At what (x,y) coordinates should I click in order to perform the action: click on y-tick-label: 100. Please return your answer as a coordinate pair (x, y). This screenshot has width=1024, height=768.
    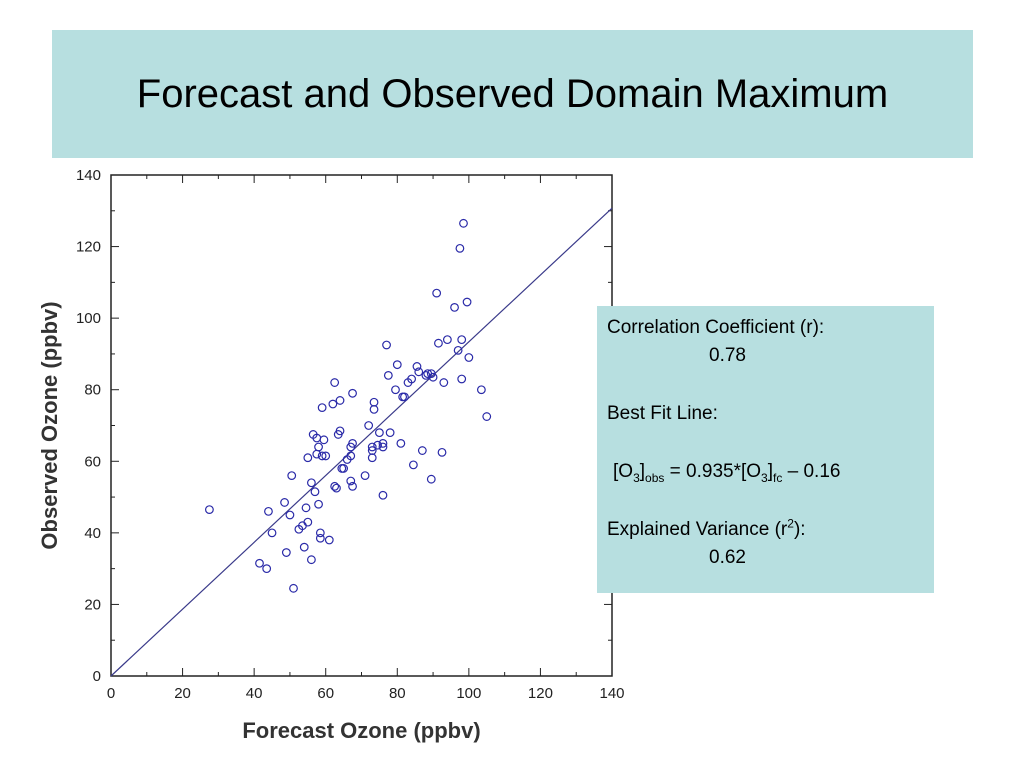
    Looking at the image, I should click on (88, 318).